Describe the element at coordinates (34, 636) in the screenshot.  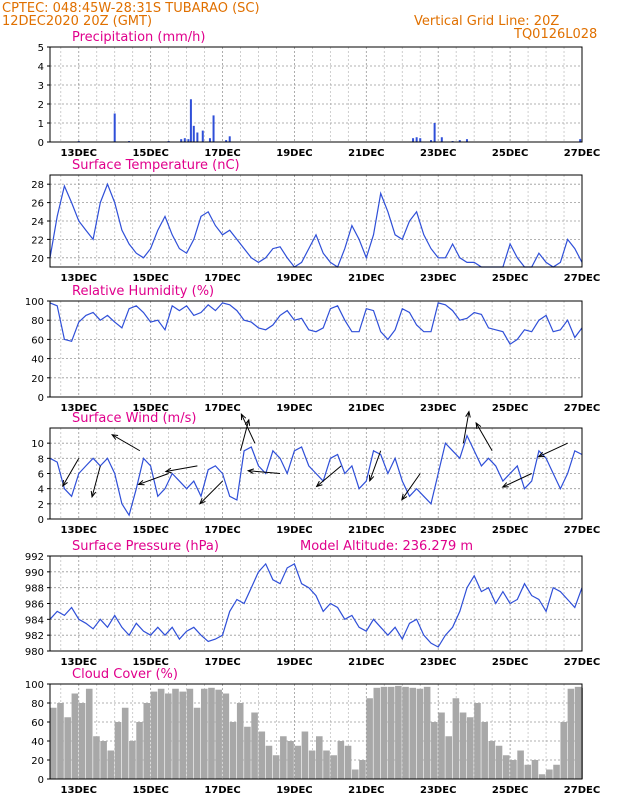
I see `y-tick-label: 982` at that location.